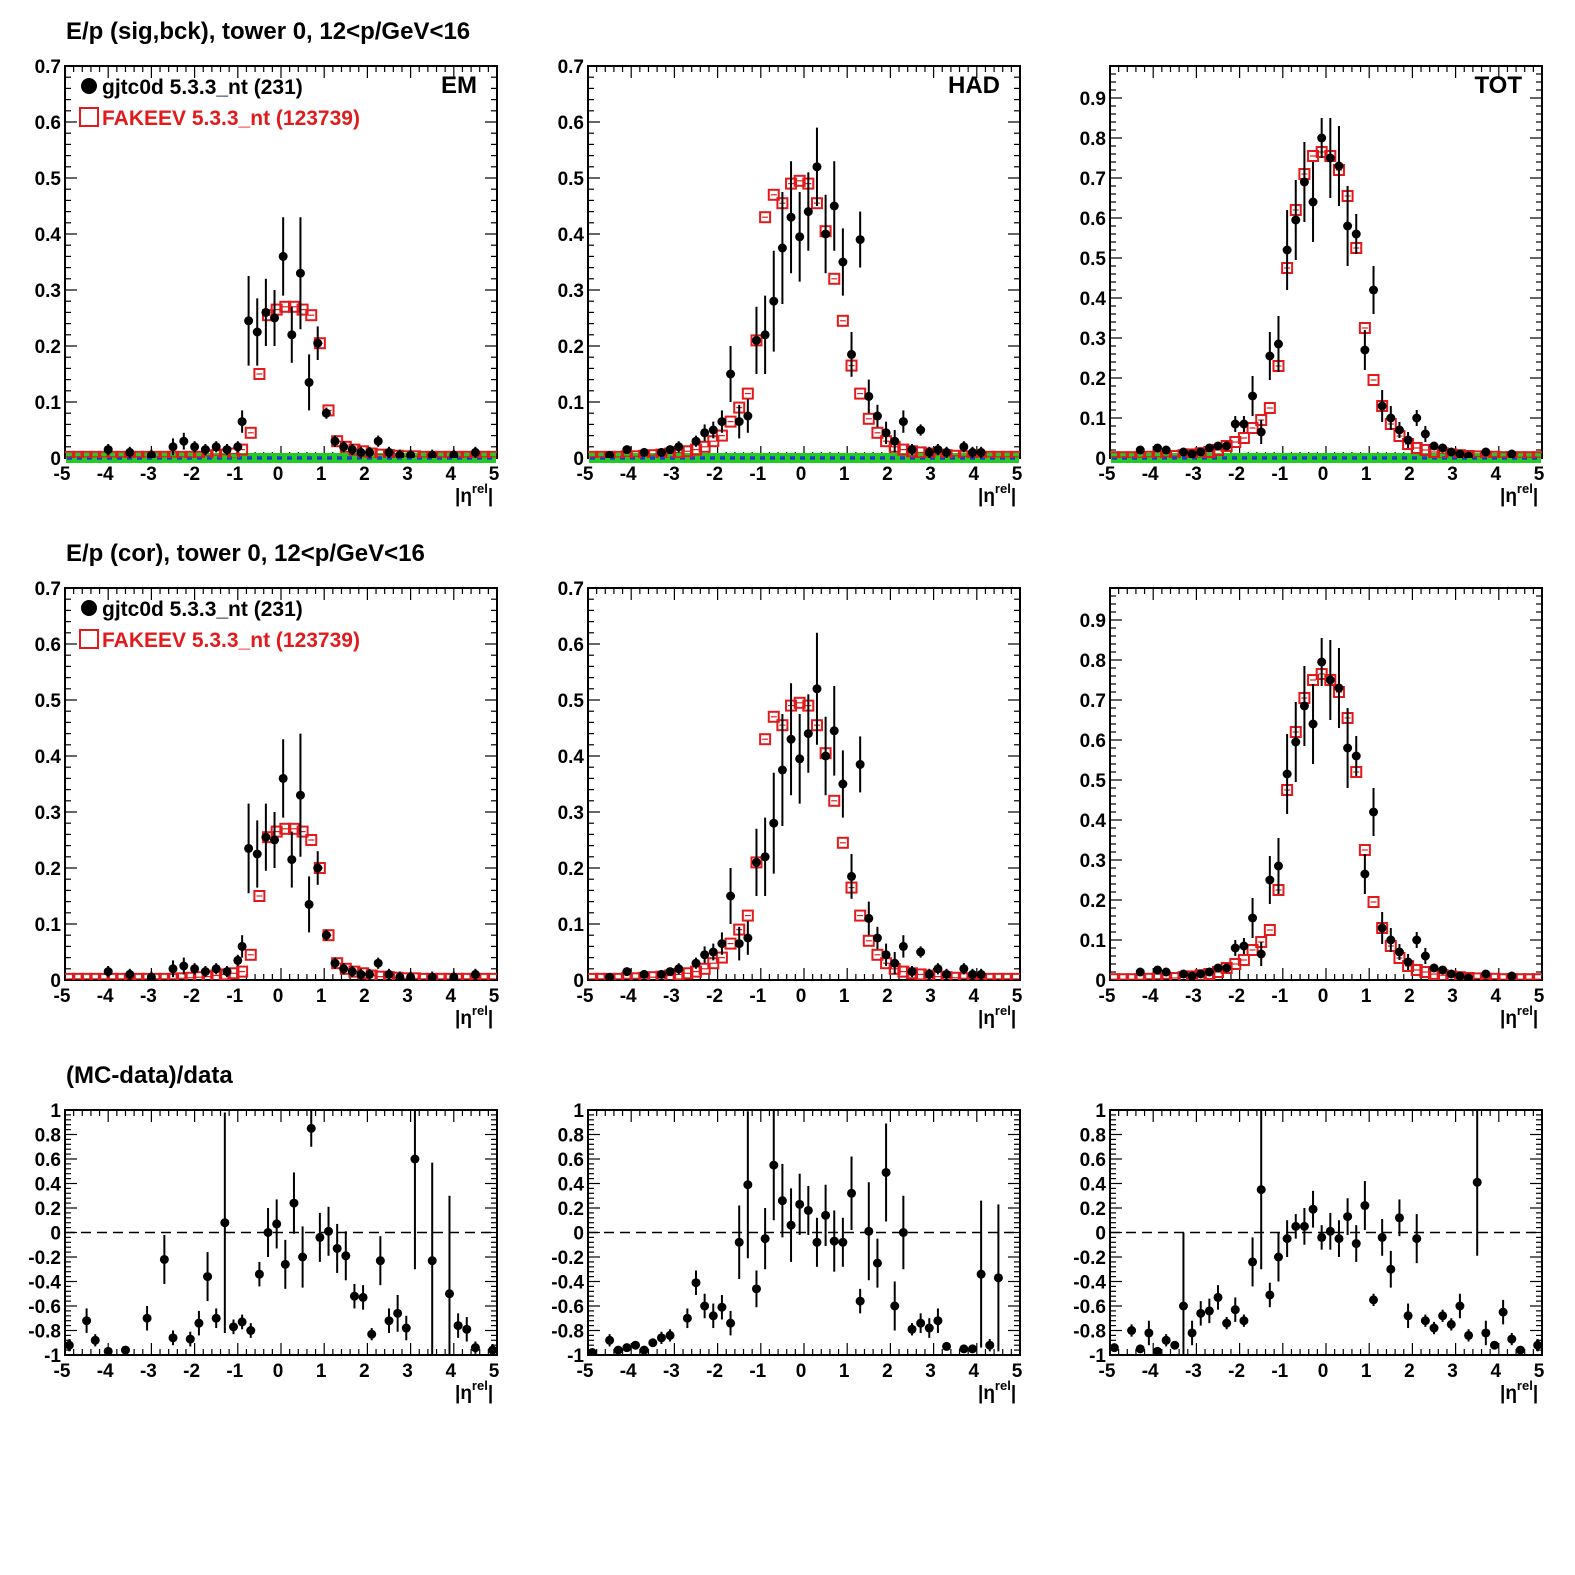 Image resolution: width=1575 pixels, height=1575 pixels. I want to click on y-tick-label: -0.6, so click(44, 1307).